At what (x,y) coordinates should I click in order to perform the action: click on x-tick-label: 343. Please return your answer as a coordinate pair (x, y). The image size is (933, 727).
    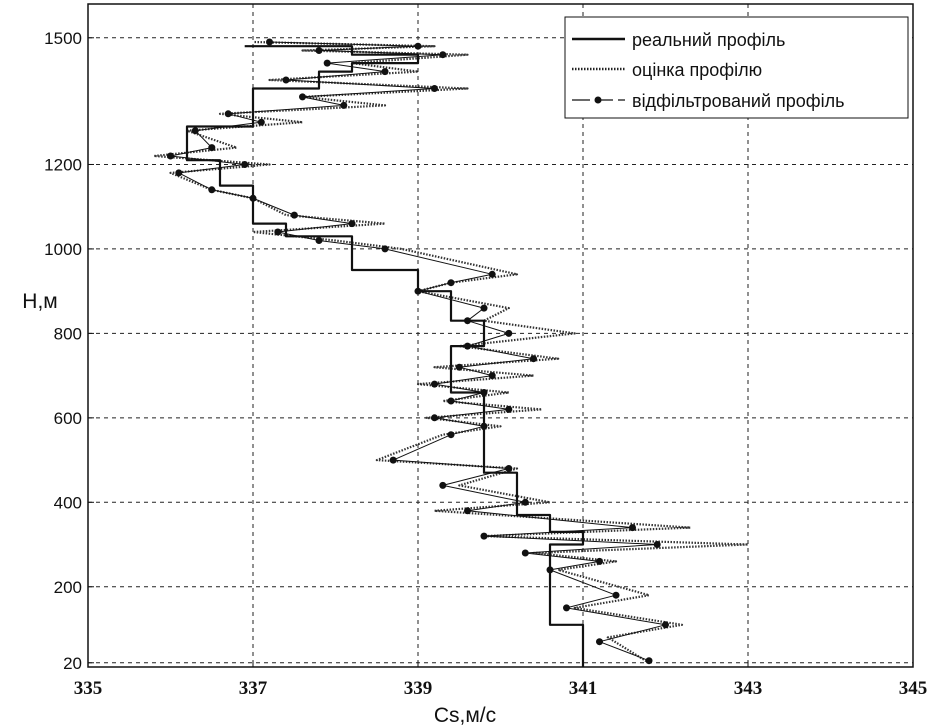
    Looking at the image, I should click on (748, 688).